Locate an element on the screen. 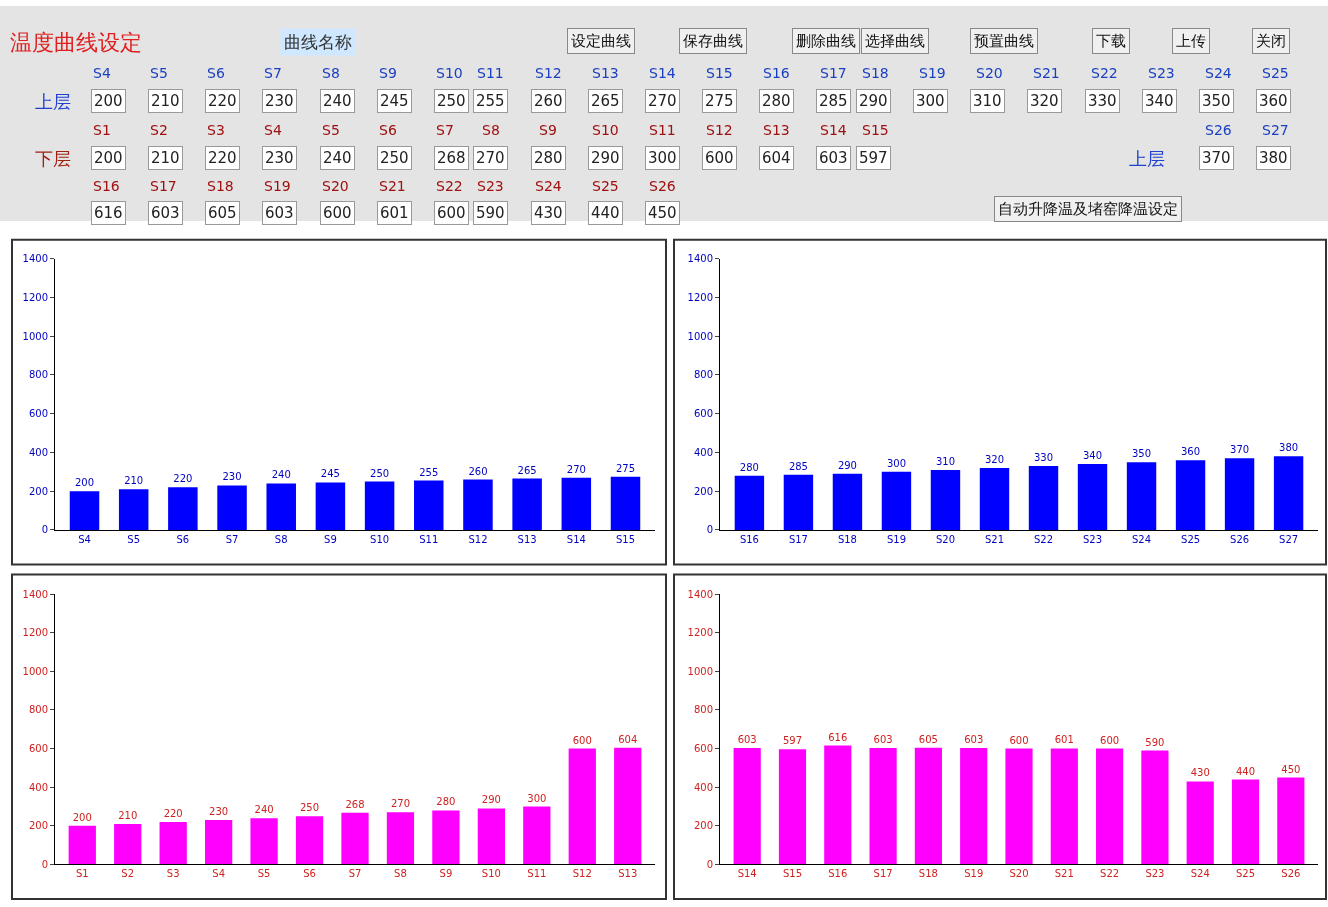 This screenshot has width=1328, height=907. x-tick-label: S26 is located at coordinates (1291, 874).